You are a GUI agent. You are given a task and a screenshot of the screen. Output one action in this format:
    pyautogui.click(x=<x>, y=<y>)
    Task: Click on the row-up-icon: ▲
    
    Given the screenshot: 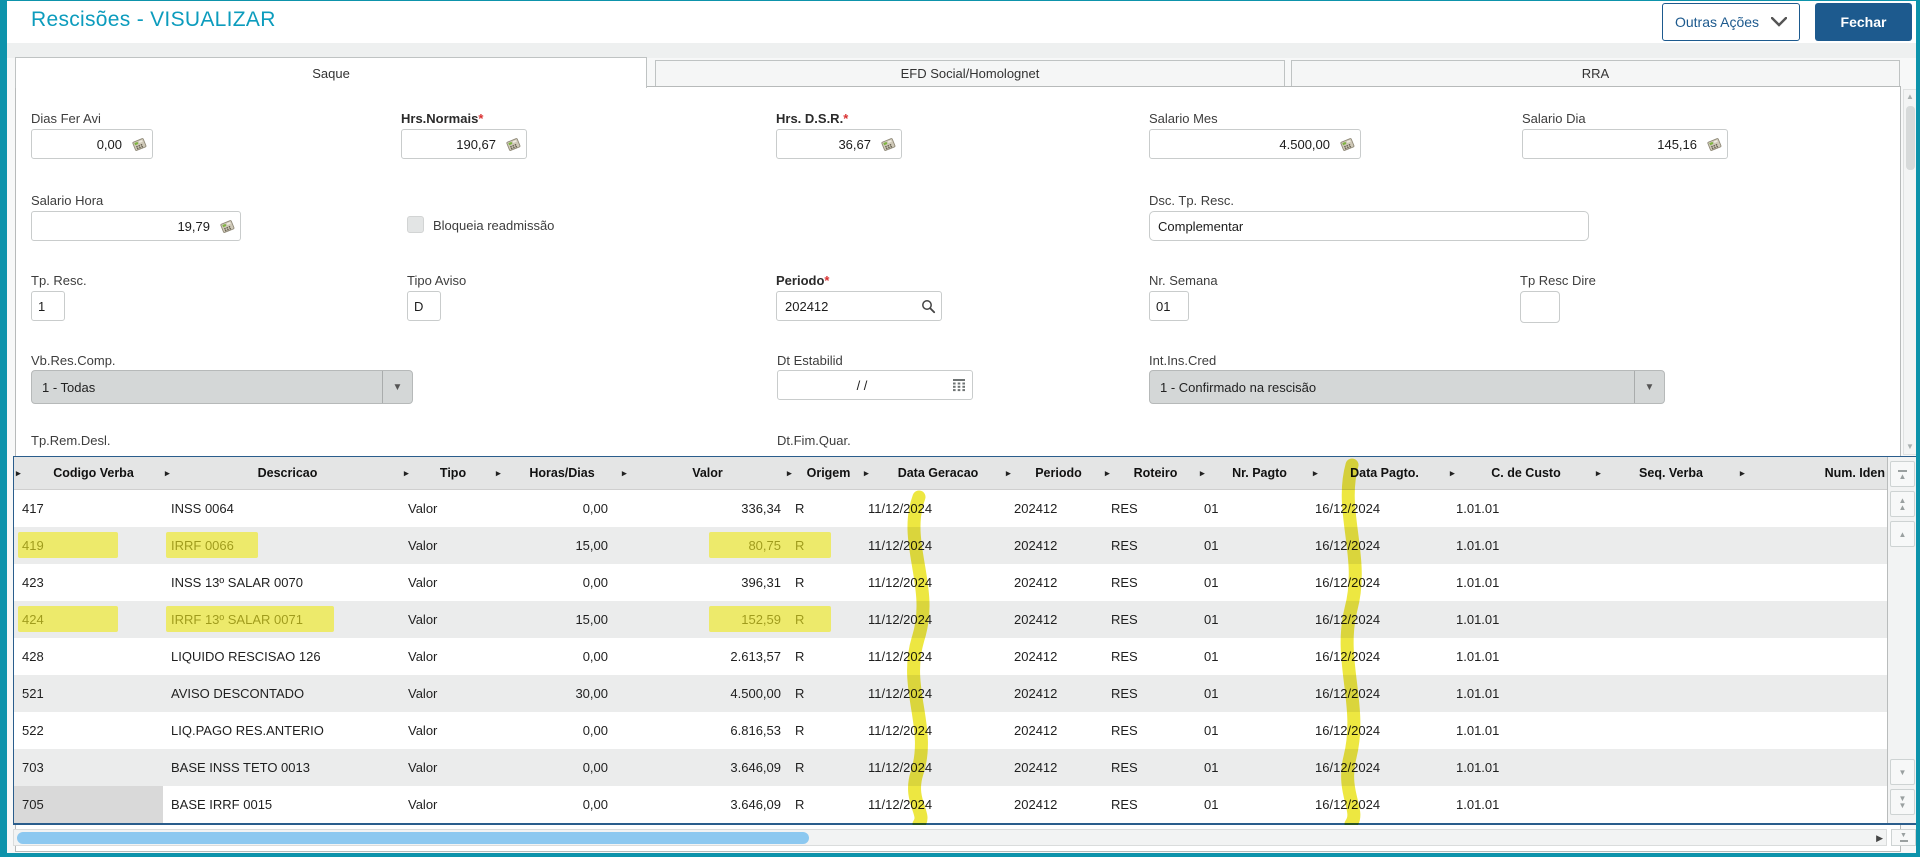 What is the action you would take?
    pyautogui.click(x=1902, y=534)
    